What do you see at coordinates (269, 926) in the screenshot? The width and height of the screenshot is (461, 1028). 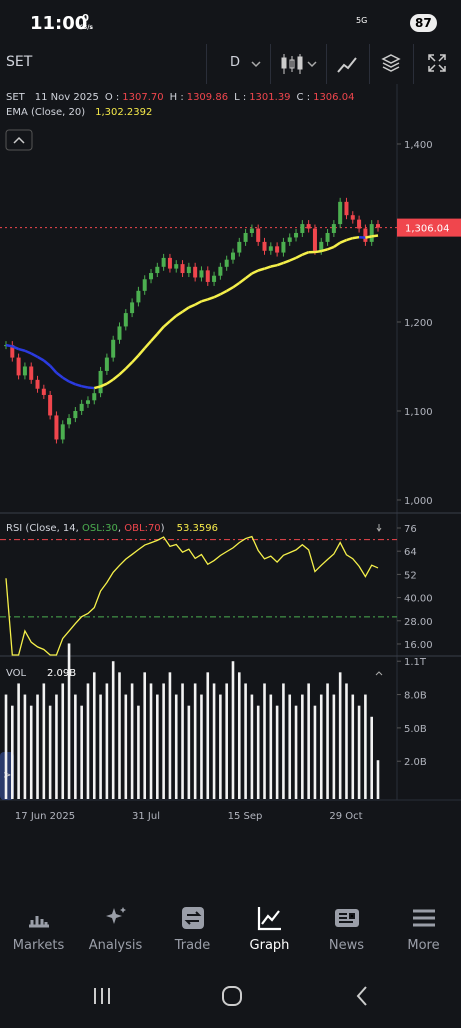 I see `nav-item: Graph` at bounding box center [269, 926].